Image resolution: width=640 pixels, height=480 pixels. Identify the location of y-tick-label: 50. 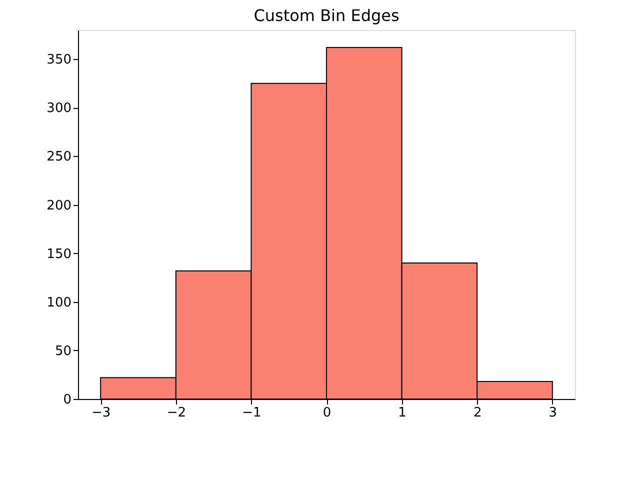
(63, 351).